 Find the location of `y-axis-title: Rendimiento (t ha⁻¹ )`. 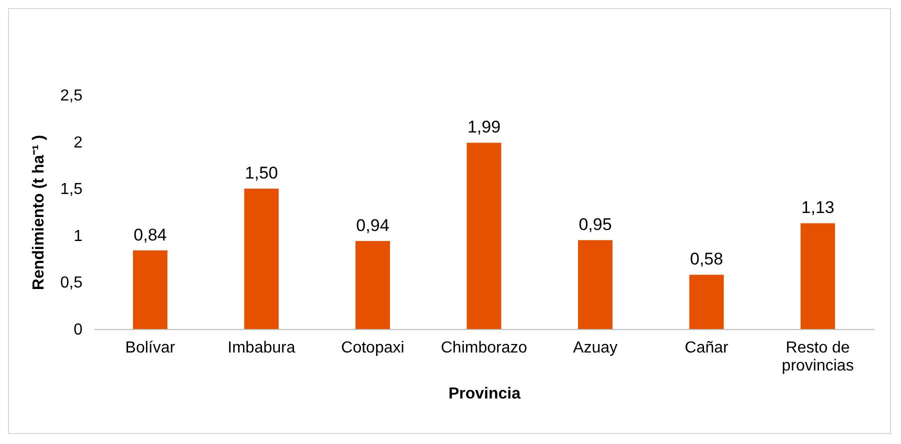

y-axis-title: Rendimiento (t ha⁻¹ ) is located at coordinates (39, 212).